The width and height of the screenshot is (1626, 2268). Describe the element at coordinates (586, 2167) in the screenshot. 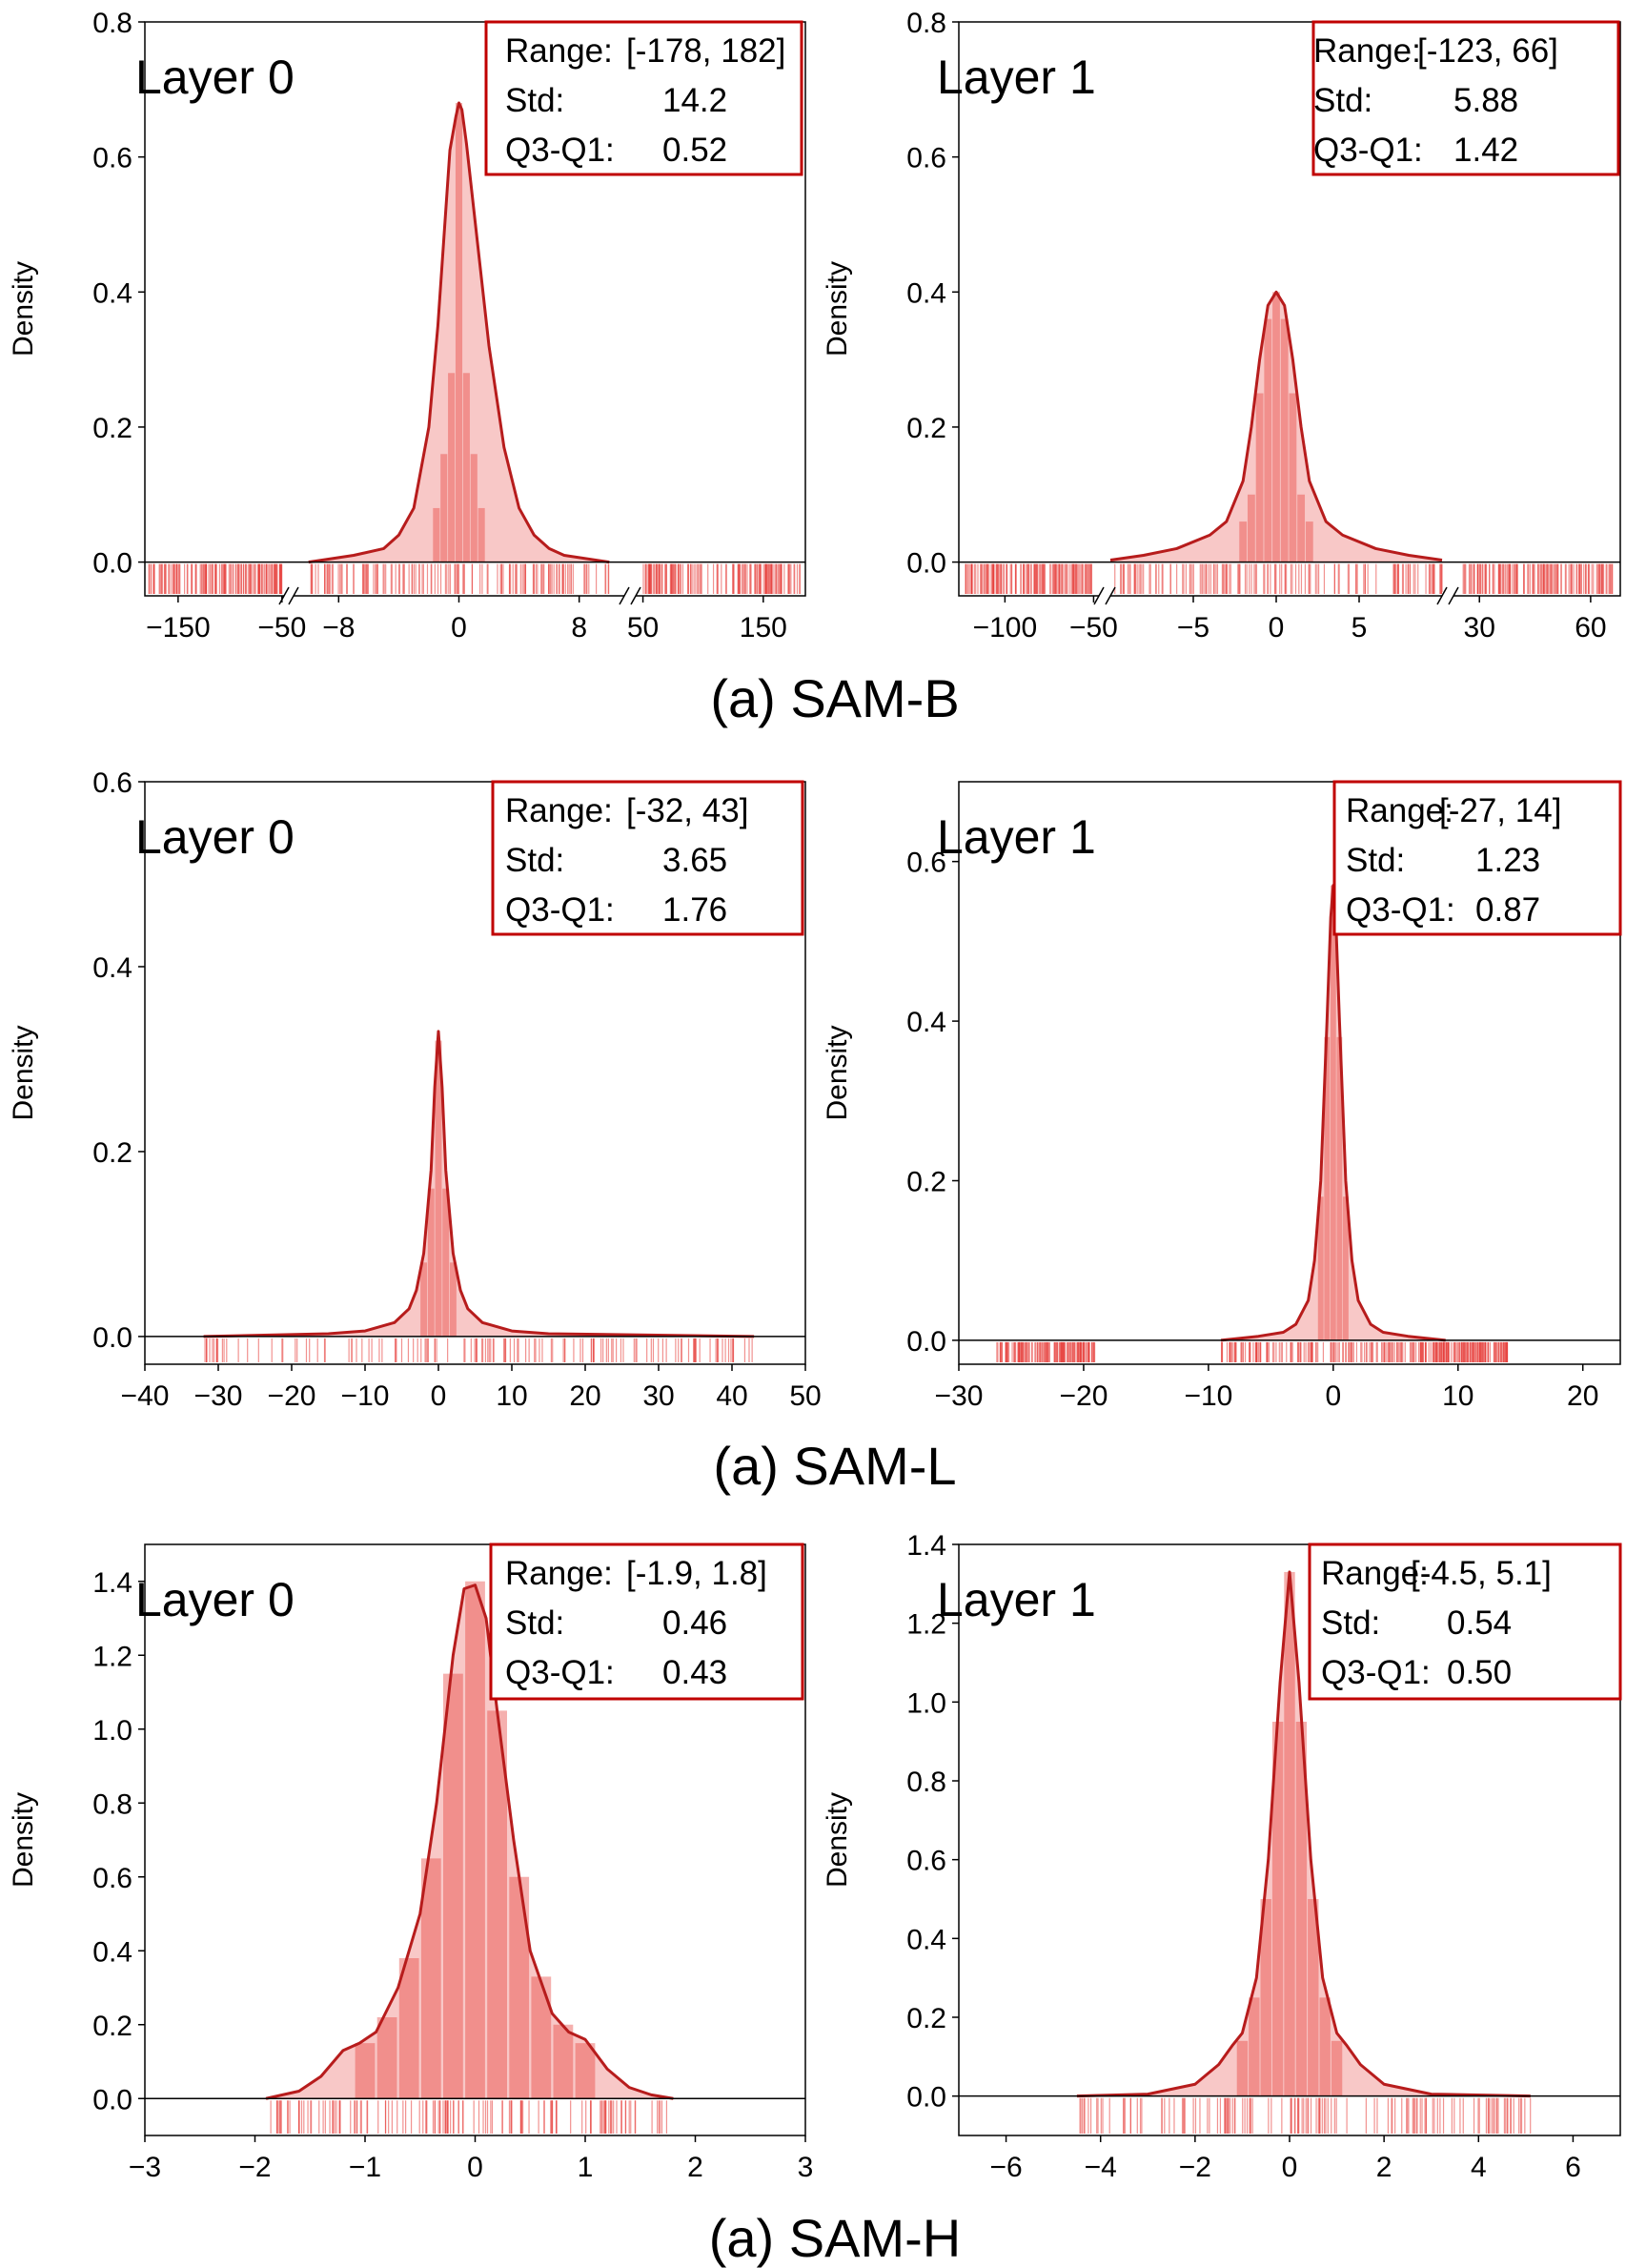

I see `x-tick-label: 1` at that location.